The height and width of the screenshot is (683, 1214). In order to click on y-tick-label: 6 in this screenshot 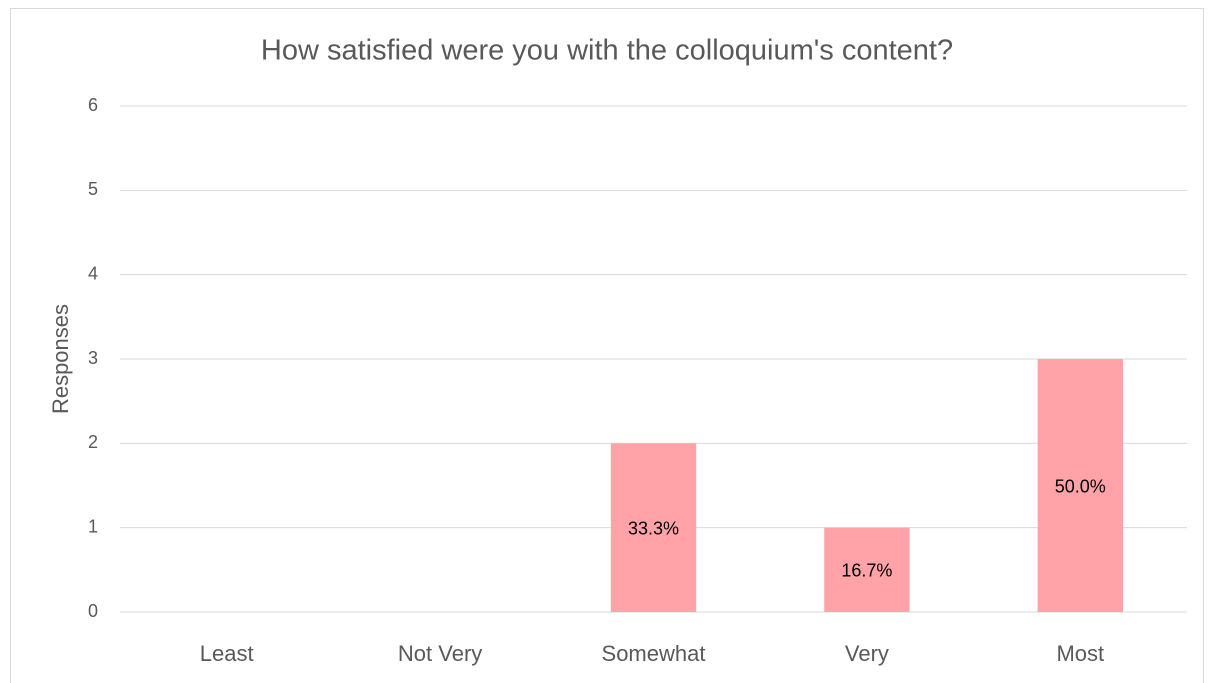, I will do `click(93, 105)`.